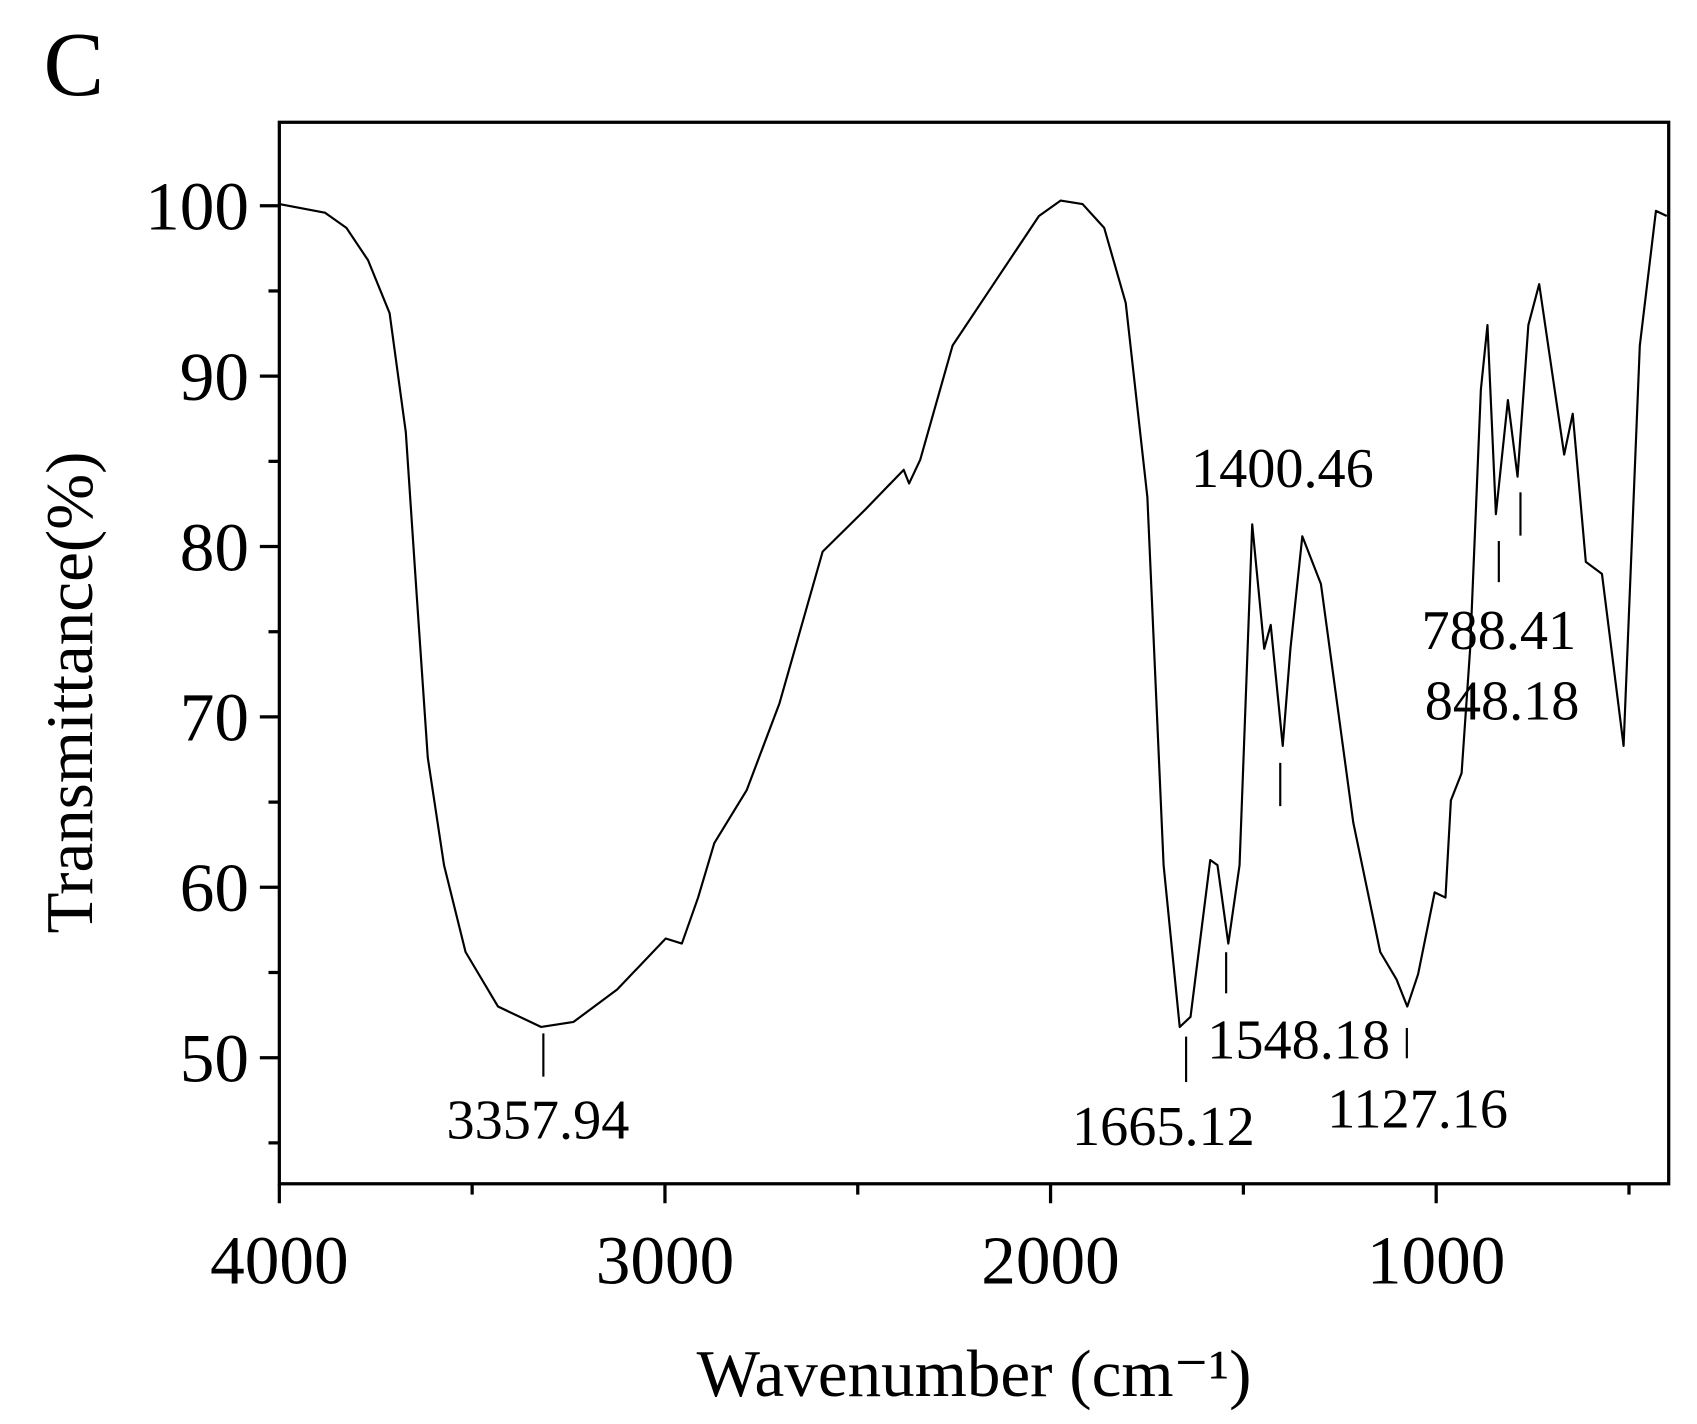  What do you see at coordinates (214, 717) in the screenshot?
I see `y-tick-label: 70` at bounding box center [214, 717].